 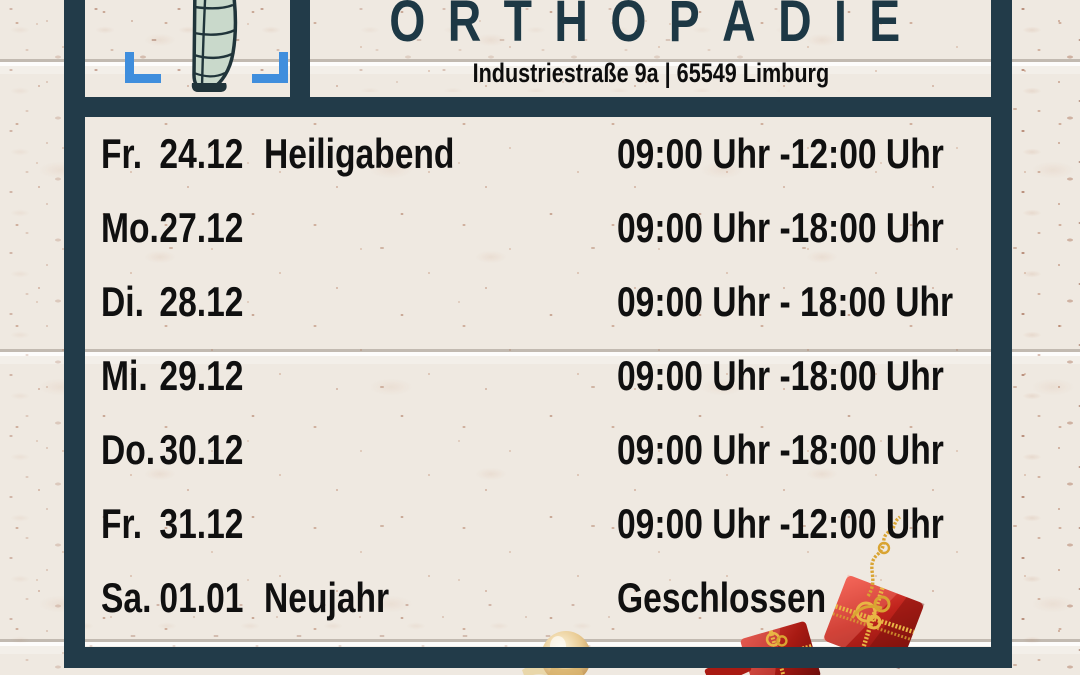 What do you see at coordinates (274, 597) in the screenshot?
I see `date-label: 01.01 Neujahr` at bounding box center [274, 597].